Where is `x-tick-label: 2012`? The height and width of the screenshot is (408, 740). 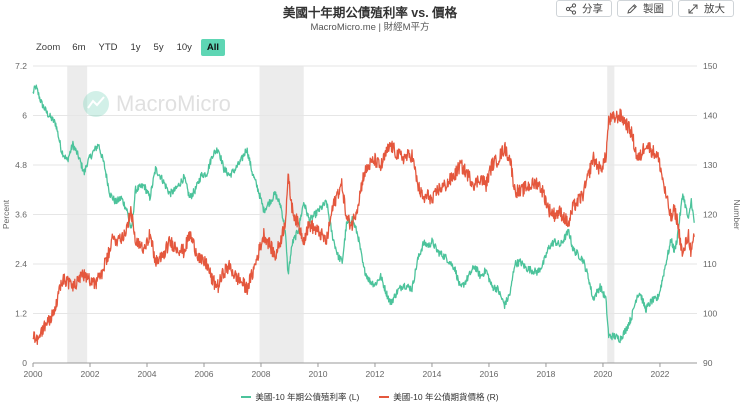 x-tick-label: 2012 is located at coordinates (375, 374).